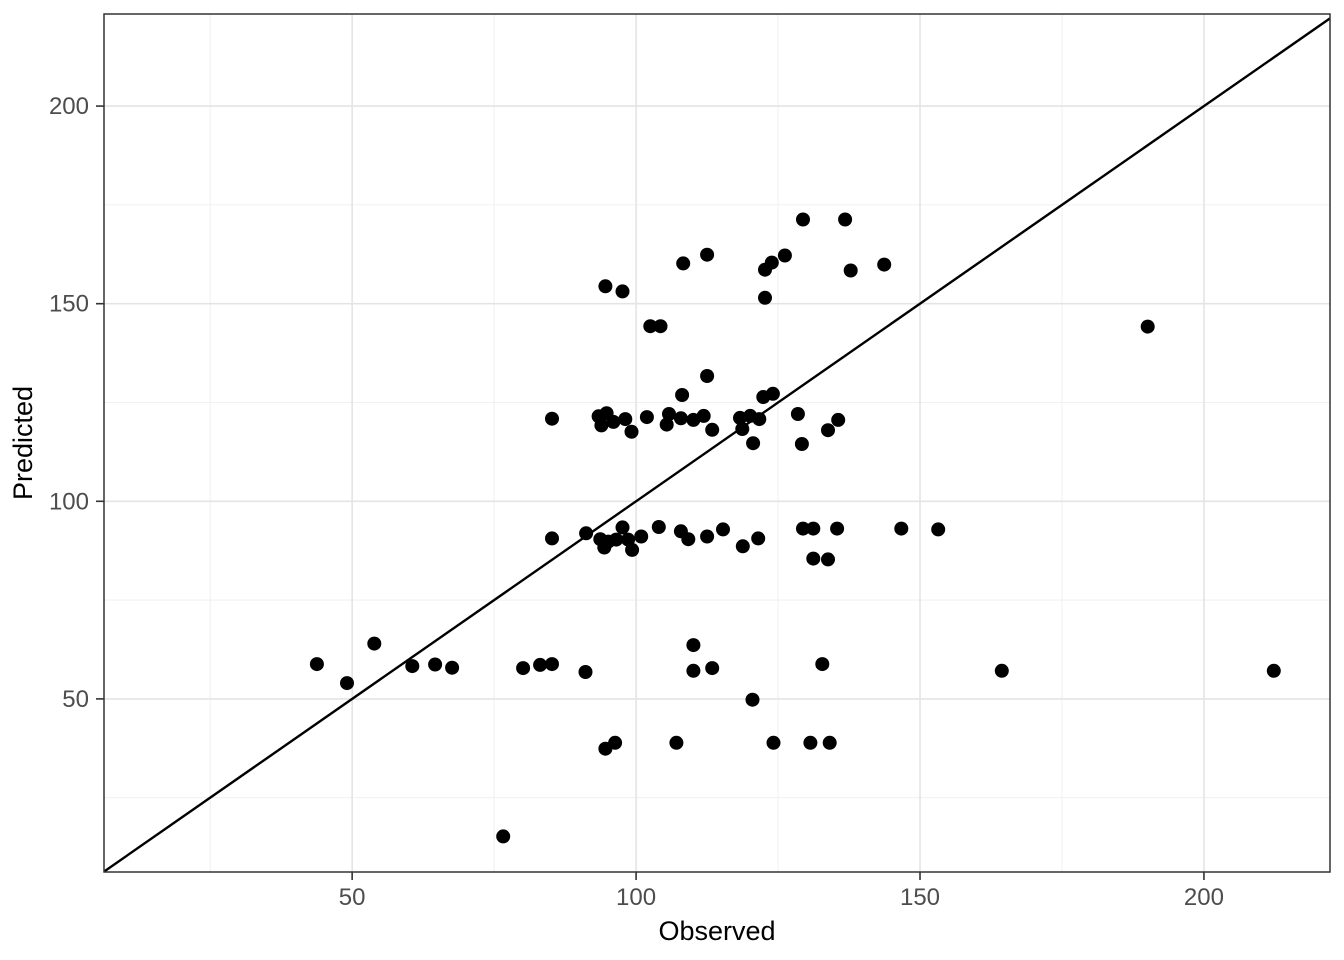  What do you see at coordinates (716, 931) in the screenshot?
I see `x-axis-title: Observed` at bounding box center [716, 931].